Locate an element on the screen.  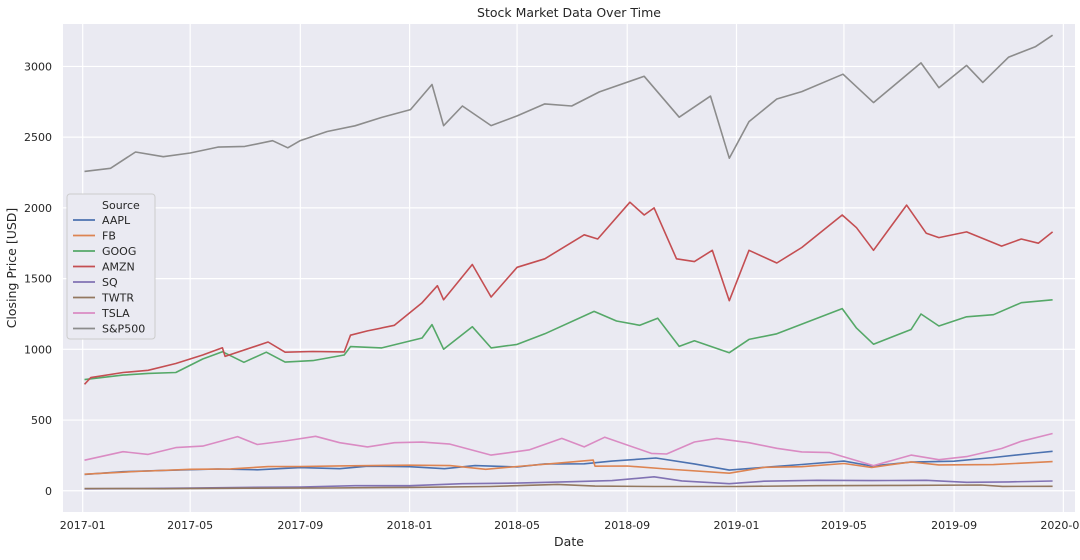
legend-box is located at coordinates (111, 266).